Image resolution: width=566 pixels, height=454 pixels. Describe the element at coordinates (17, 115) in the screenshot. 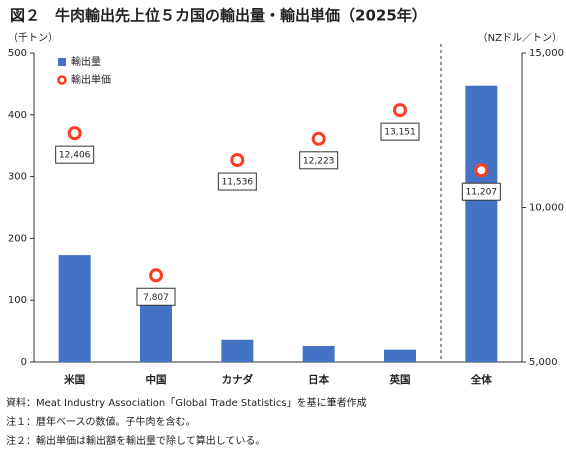

I see `y-tick-label: 400` at that location.